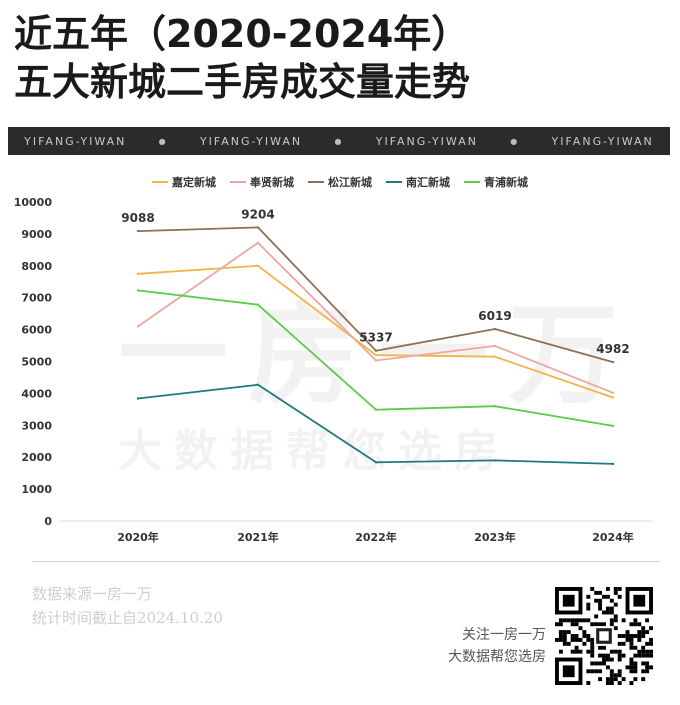 This screenshot has width=680, height=705. What do you see at coordinates (242, 34) in the screenshot?
I see `title-line-1: 近五年（2020-2024年）` at bounding box center [242, 34].